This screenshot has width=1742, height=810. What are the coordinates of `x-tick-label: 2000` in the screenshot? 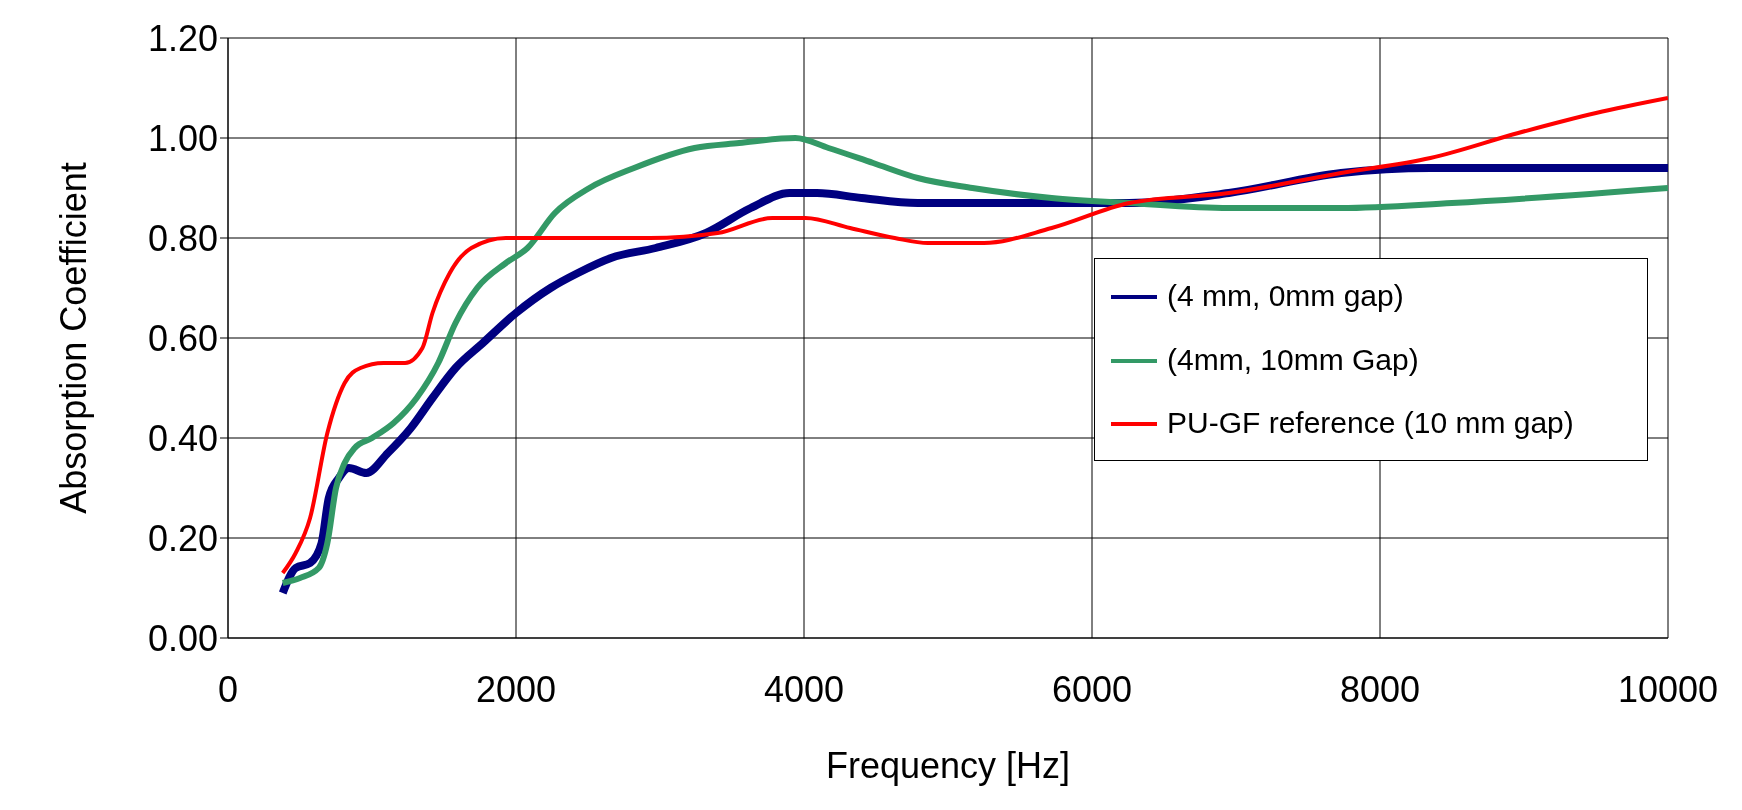 It's located at (516, 689).